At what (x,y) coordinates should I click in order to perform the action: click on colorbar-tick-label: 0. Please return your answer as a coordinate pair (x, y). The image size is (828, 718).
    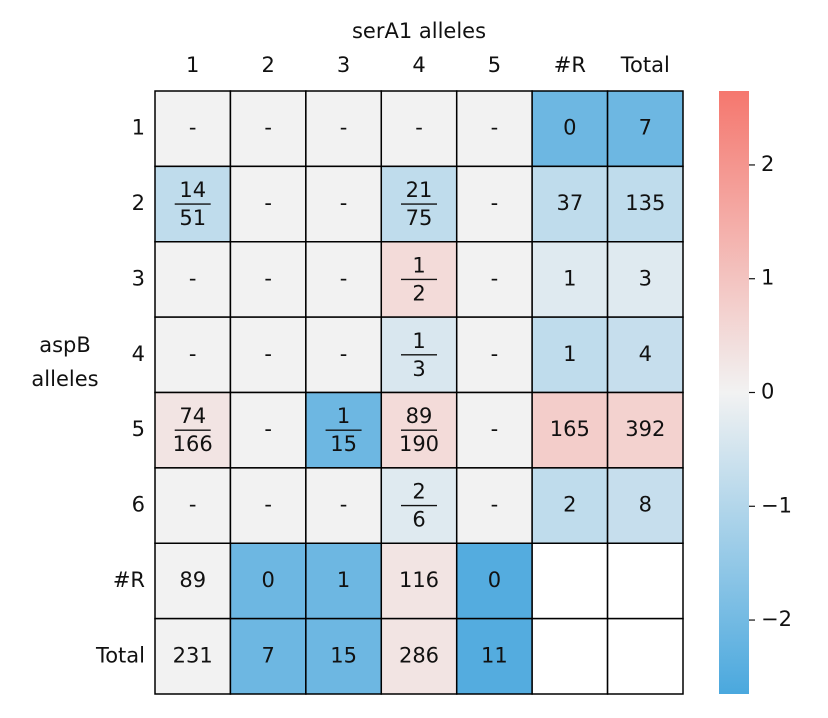
    Looking at the image, I should click on (767, 392).